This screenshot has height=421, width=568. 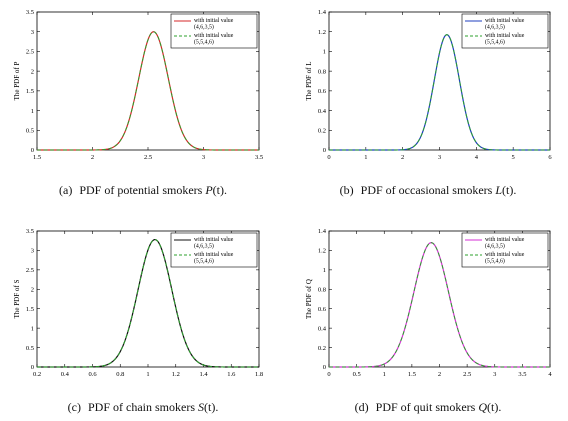 I want to click on caption-a-tag: (a), so click(x=66, y=190).